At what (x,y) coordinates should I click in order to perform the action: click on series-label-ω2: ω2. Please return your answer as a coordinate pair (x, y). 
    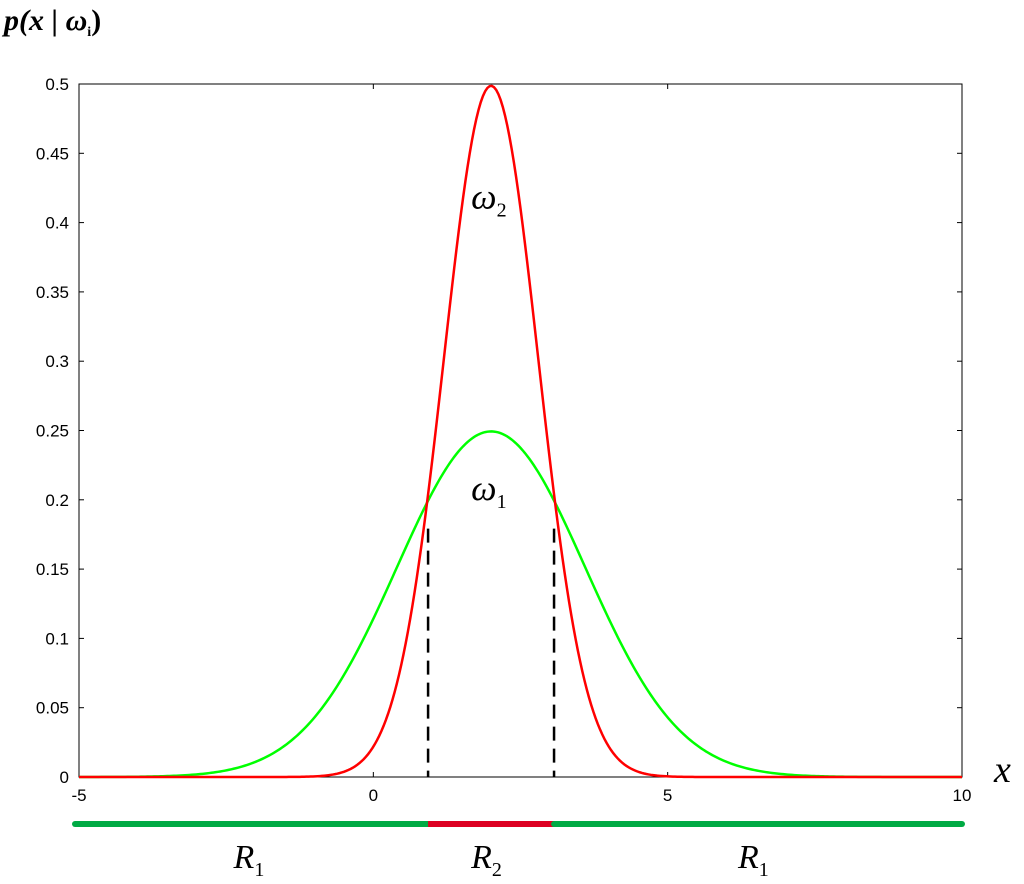
    Looking at the image, I should click on (488, 199).